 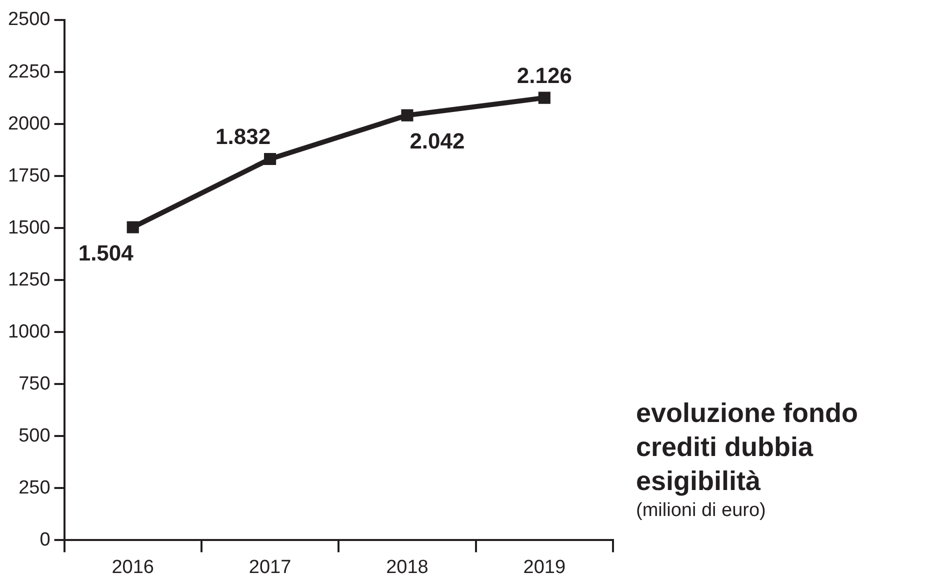 I want to click on x-tick-label: 2016, so click(x=133, y=567).